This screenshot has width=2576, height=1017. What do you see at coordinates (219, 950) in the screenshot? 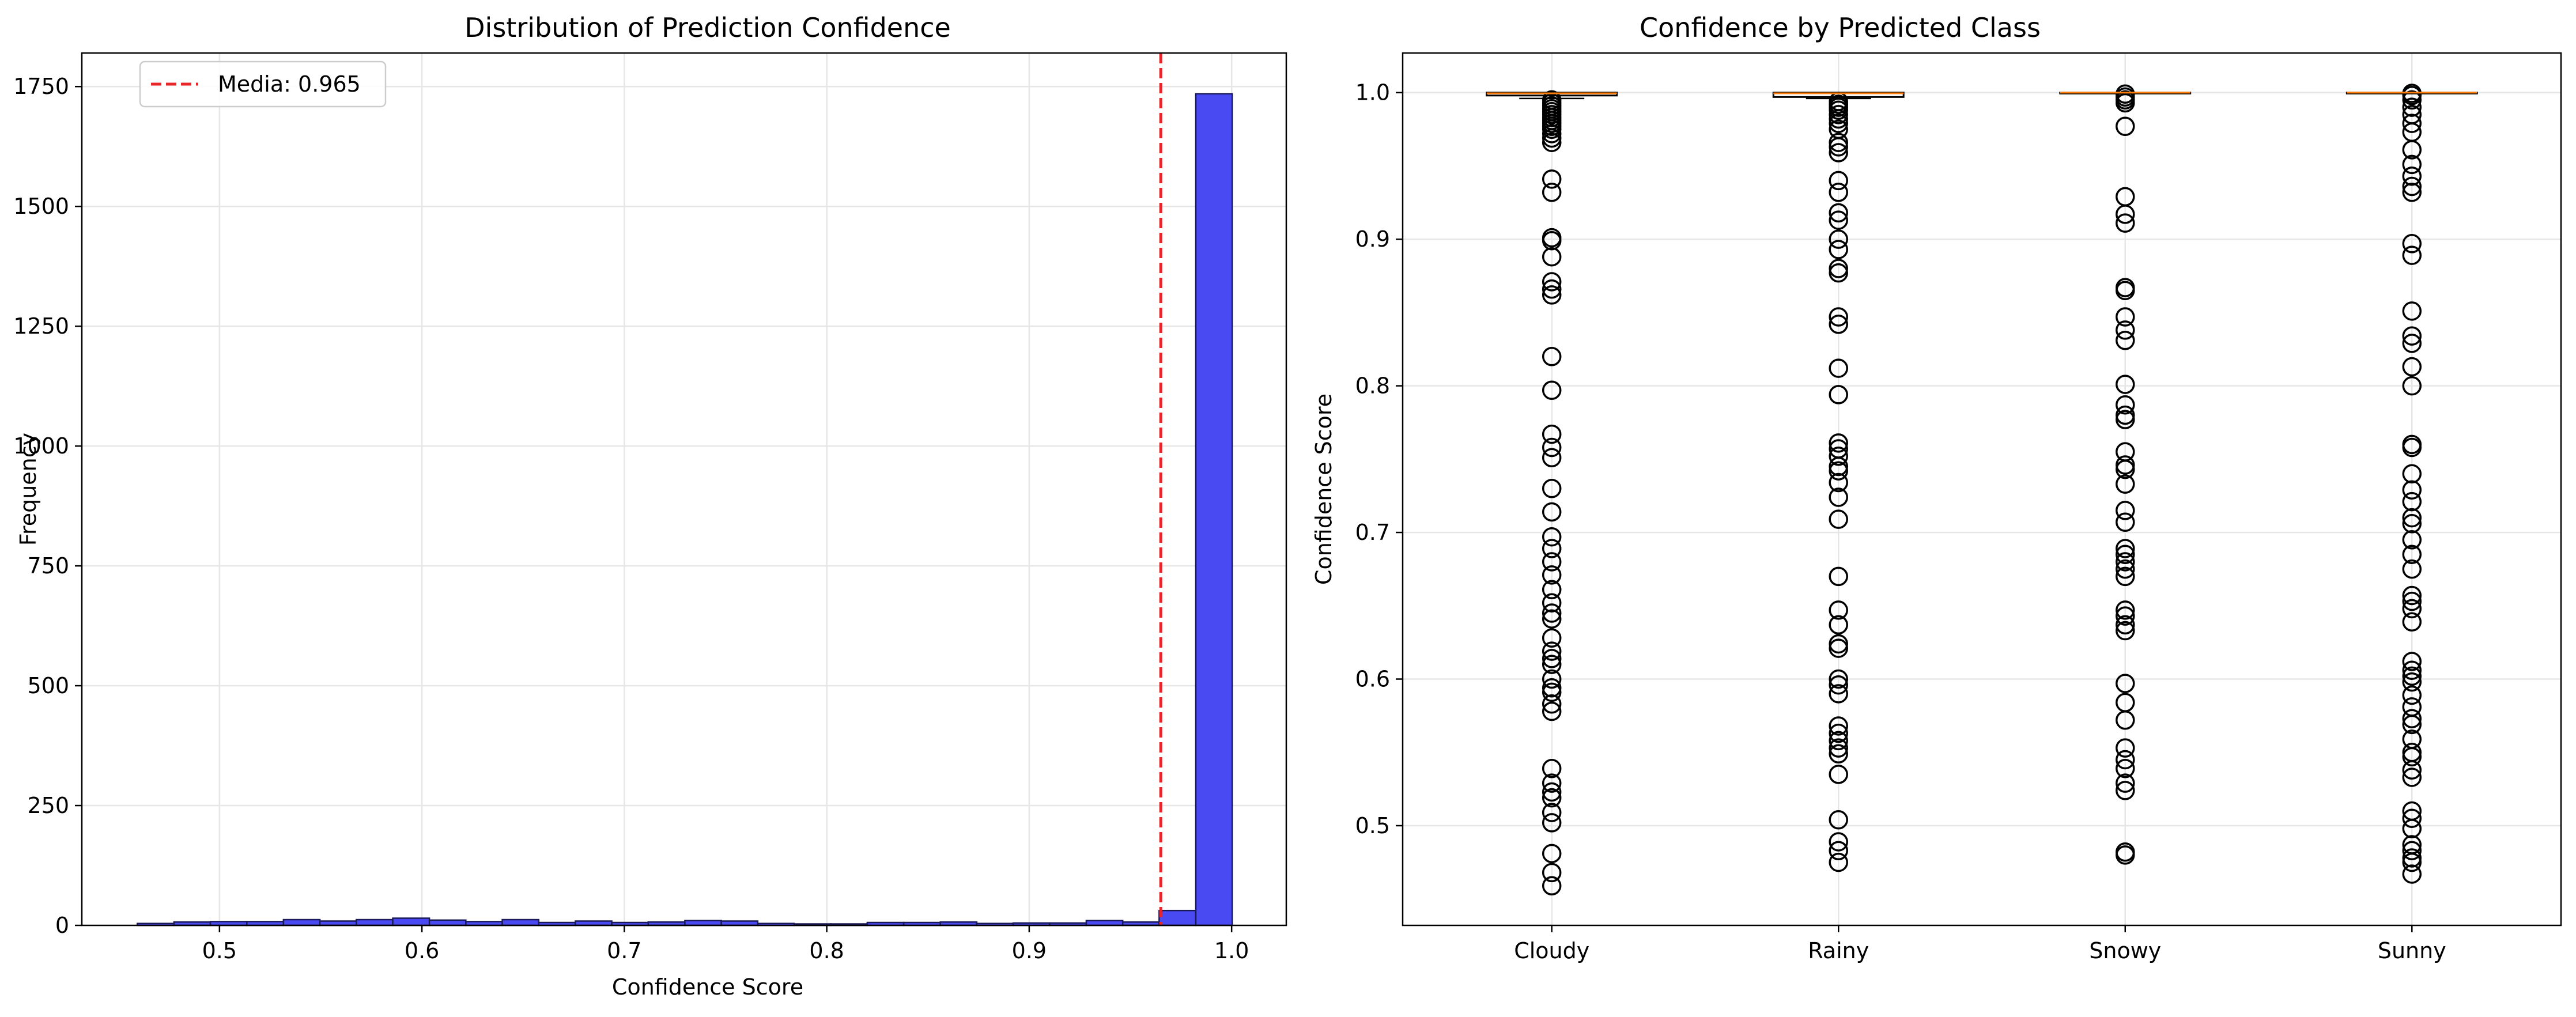
I see `histogram-x-tick-label: 0.5` at bounding box center [219, 950].